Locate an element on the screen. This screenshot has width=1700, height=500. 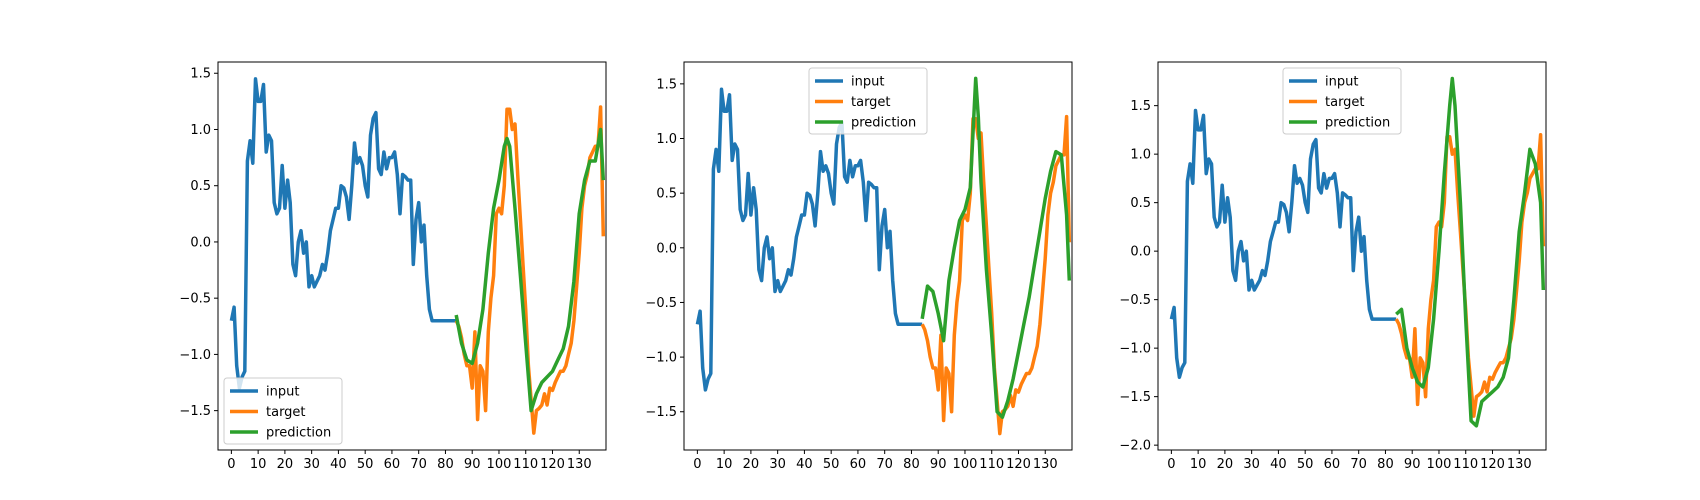
legend-3: input target prediction is located at coordinates (1342, 101).